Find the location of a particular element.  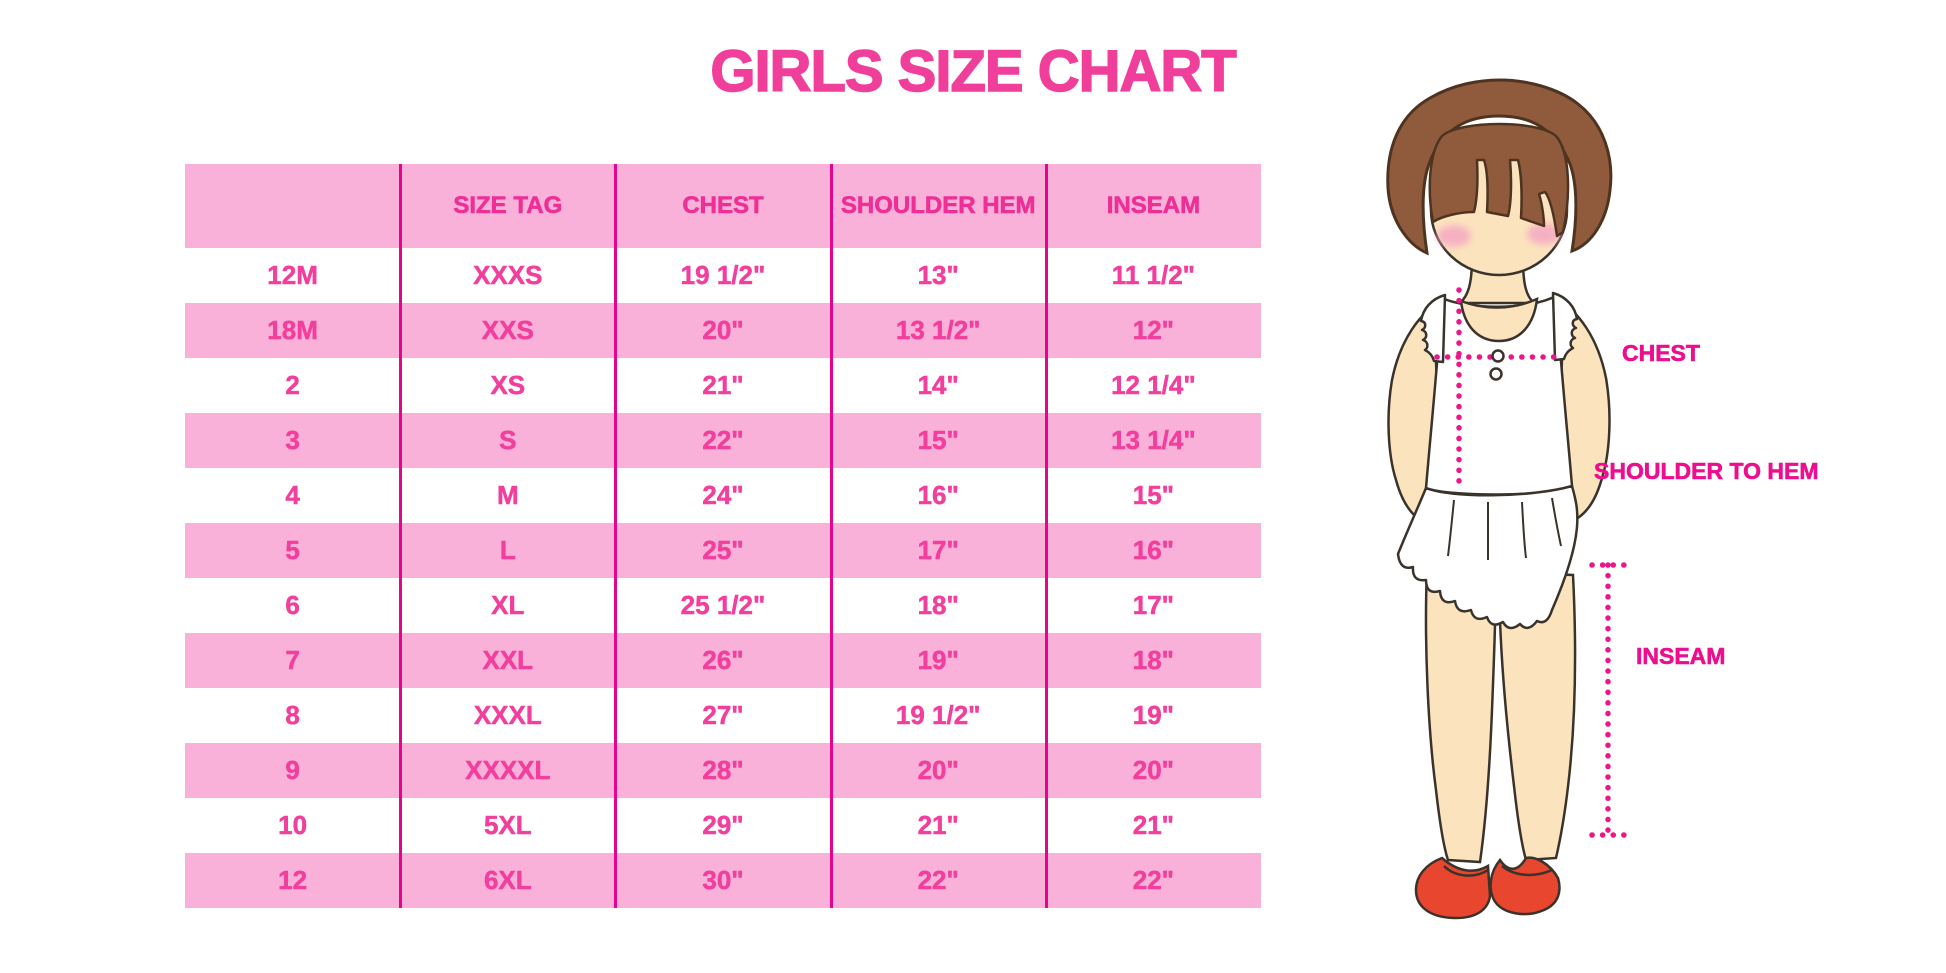

table-cell: 6XL is located at coordinates (507, 880).